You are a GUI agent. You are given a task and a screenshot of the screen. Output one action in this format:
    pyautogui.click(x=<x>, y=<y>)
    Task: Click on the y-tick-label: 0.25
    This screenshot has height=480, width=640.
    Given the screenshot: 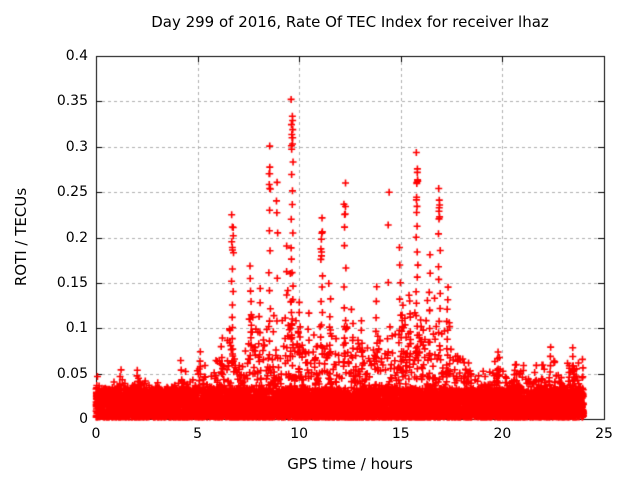 What is the action you would take?
    pyautogui.click(x=72, y=192)
    